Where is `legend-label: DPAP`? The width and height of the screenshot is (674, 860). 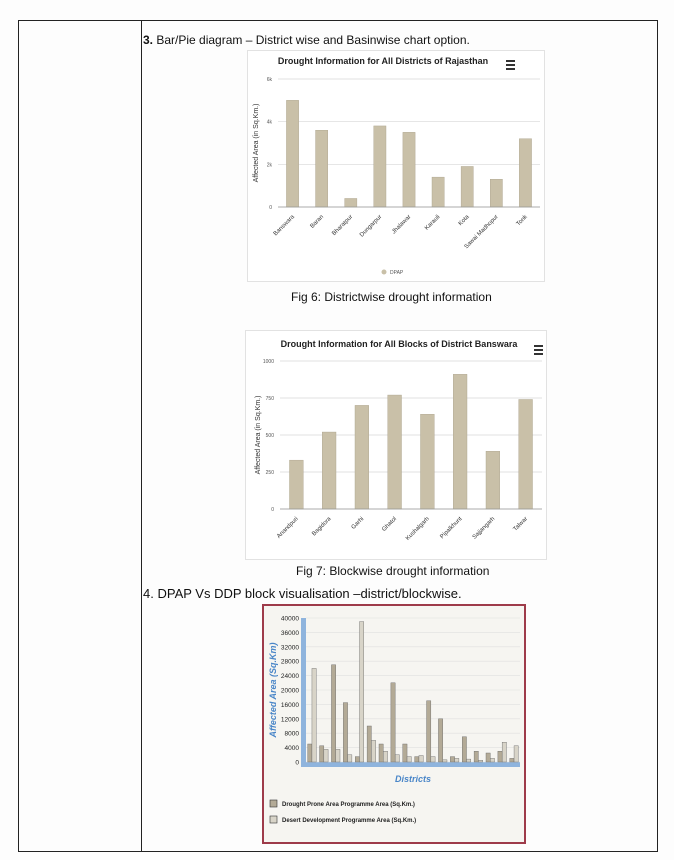
legend-label: DPAP is located at coordinates (397, 273).